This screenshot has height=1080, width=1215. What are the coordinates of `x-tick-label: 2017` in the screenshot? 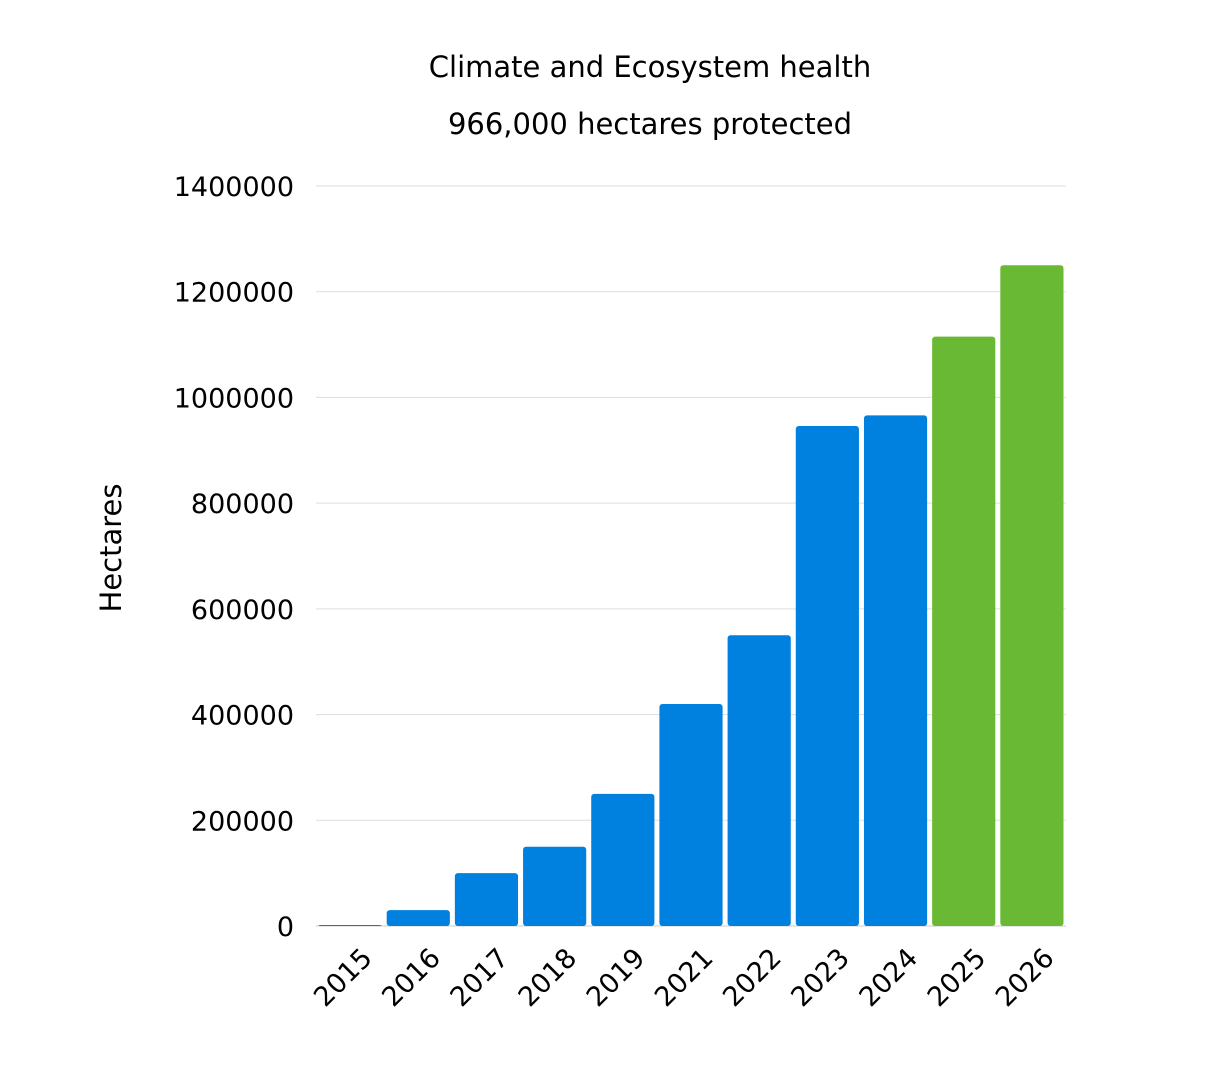 It's located at (479, 978).